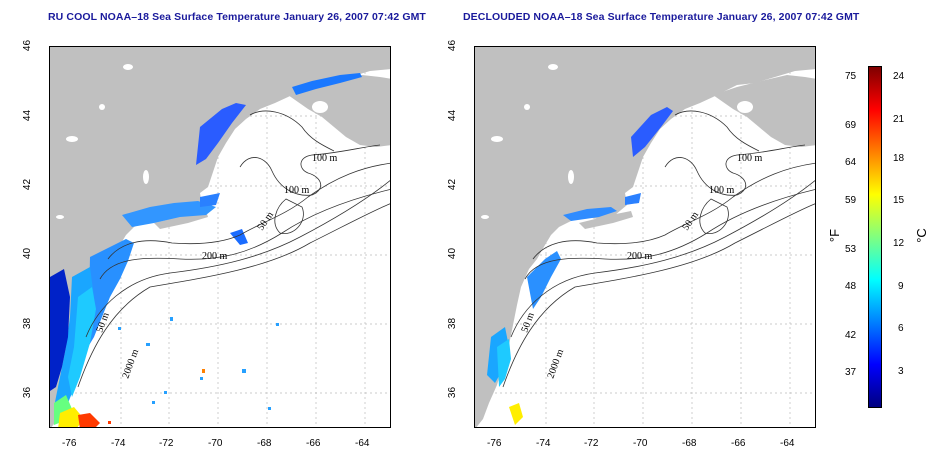 This screenshot has width=950, height=475. Describe the element at coordinates (901, 286) in the screenshot. I see `c-tick-label: 9` at that location.